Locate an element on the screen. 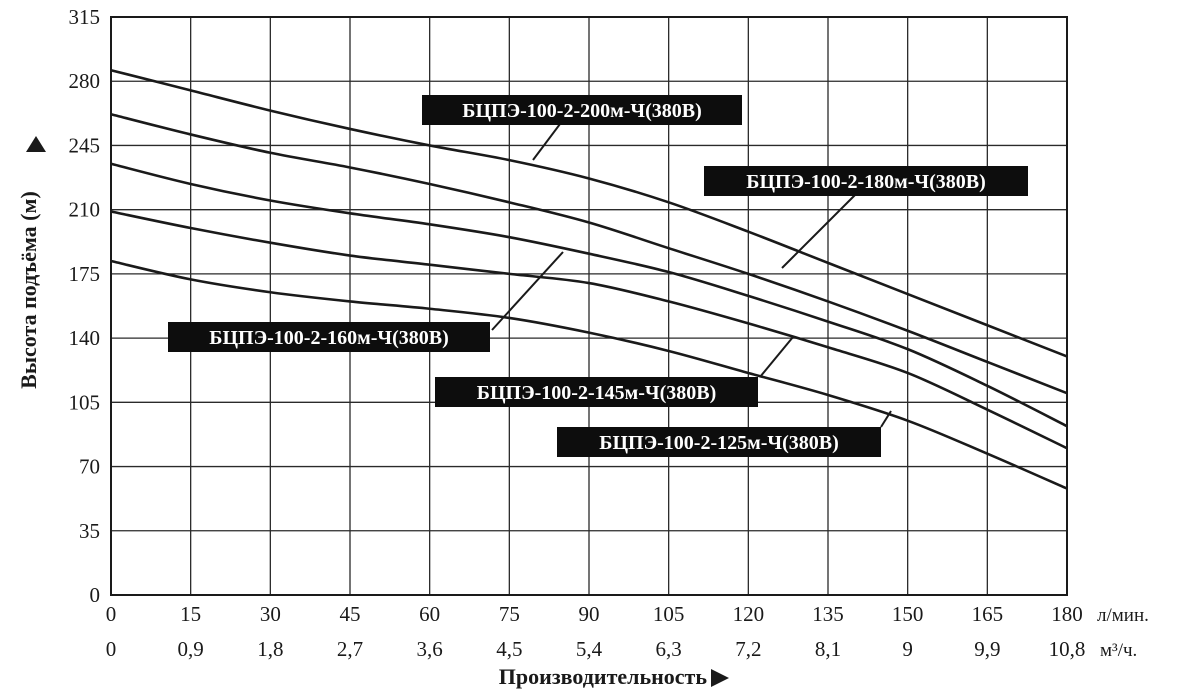 Image resolution: width=1189 pixels, height=696 pixels. x-tick-label-secondary: 3,6 is located at coordinates (430, 649).